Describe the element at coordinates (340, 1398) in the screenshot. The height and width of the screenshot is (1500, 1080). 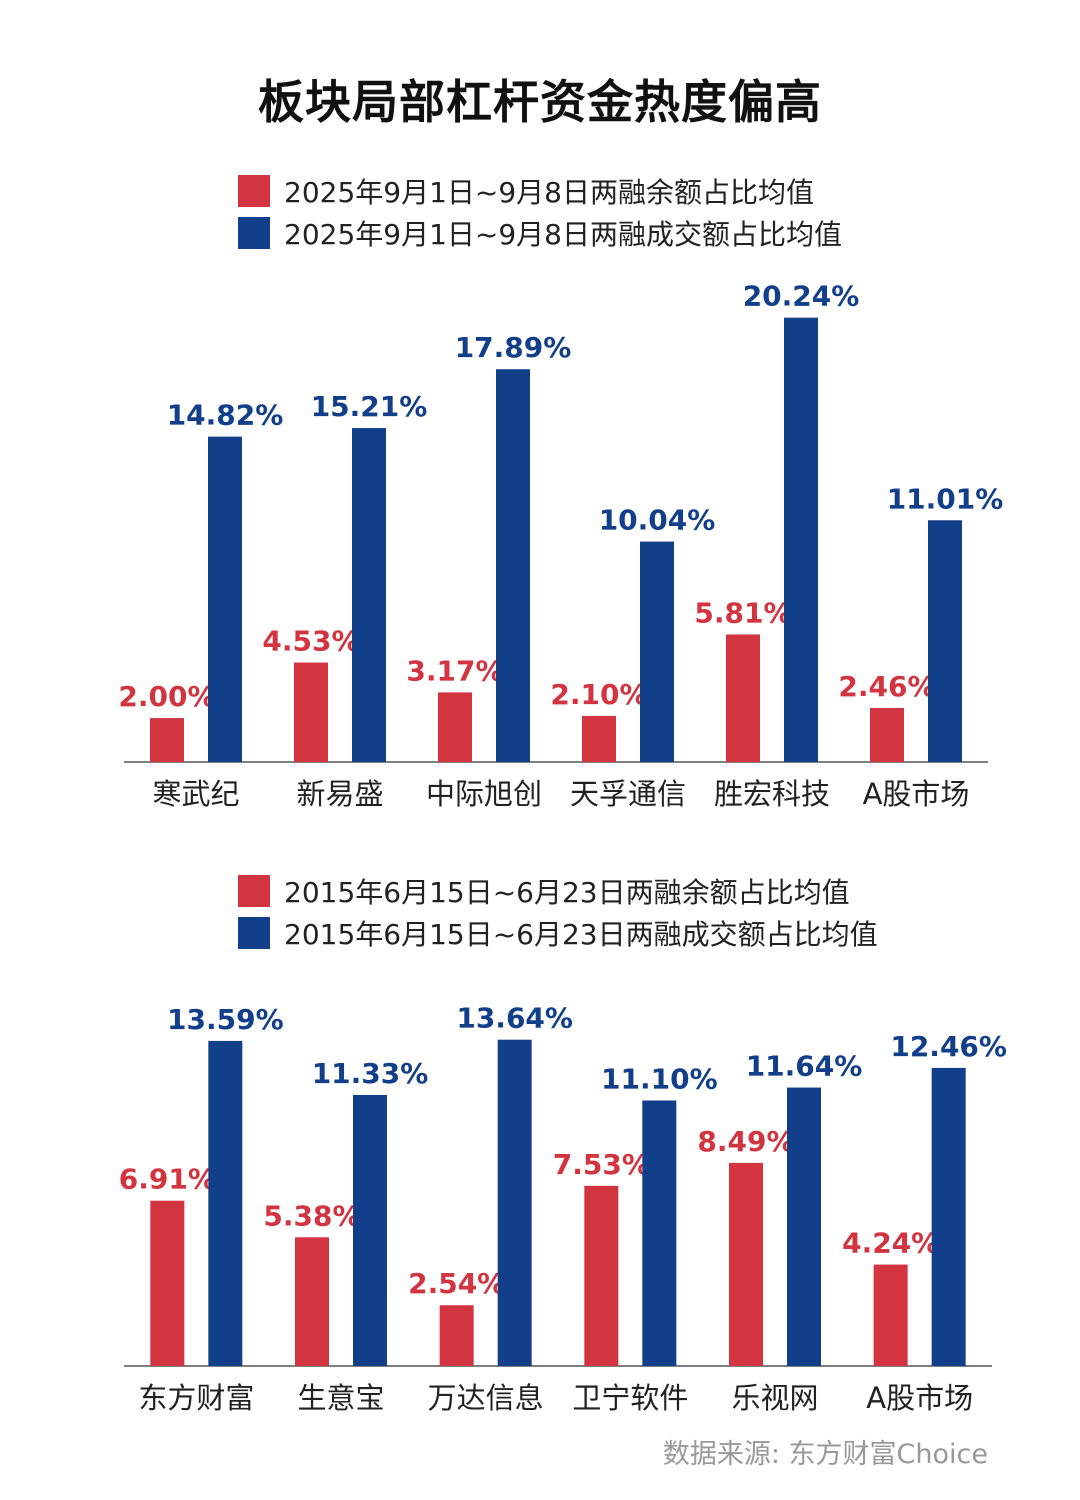
I see `category-label: 生意宝` at that location.